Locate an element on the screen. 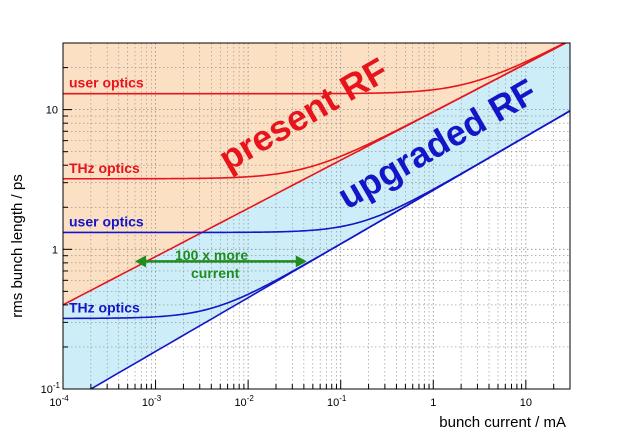 Image resolution: width=636 pixels, height=436 pixels. current-arrow-annotation: 100 x more current is located at coordinates (221, 264).